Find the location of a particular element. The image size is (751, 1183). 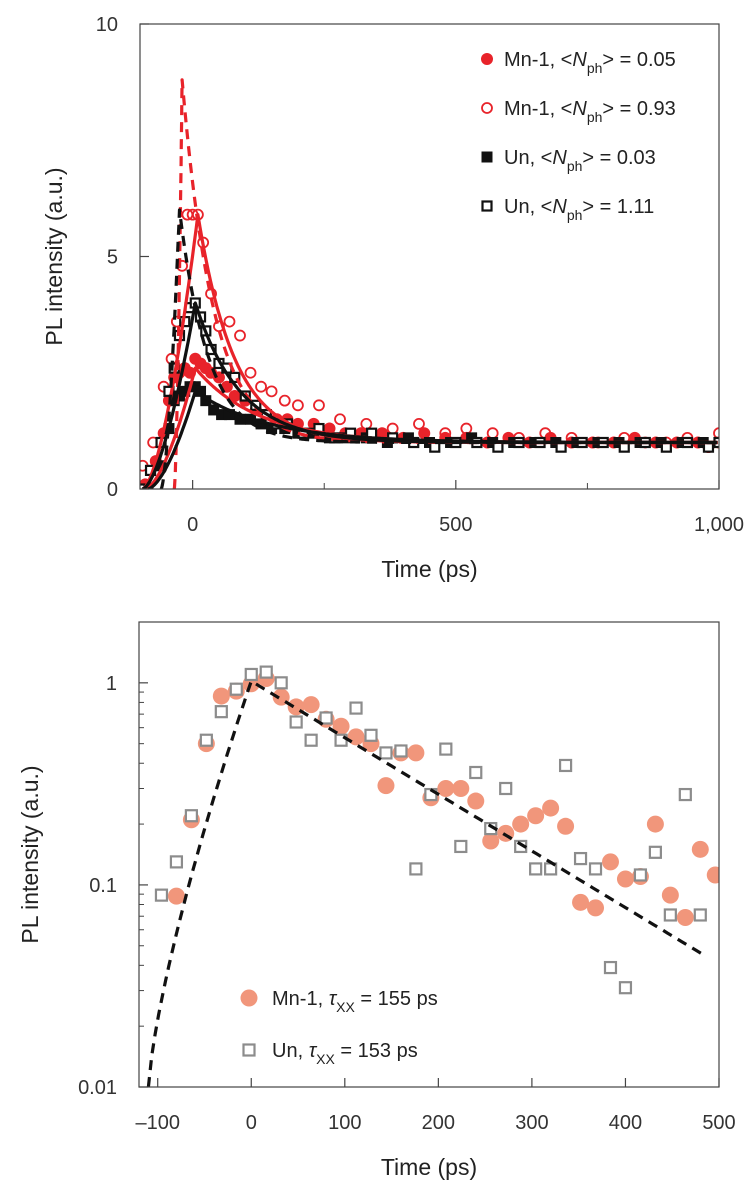

x-tick-label: 100 is located at coordinates (344, 1123).